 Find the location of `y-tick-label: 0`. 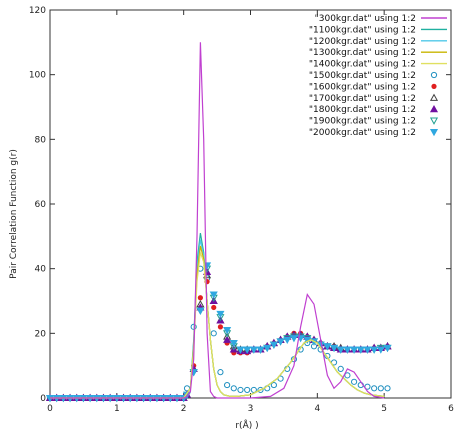

y-tick-label: 0 is located at coordinates (43, 399).